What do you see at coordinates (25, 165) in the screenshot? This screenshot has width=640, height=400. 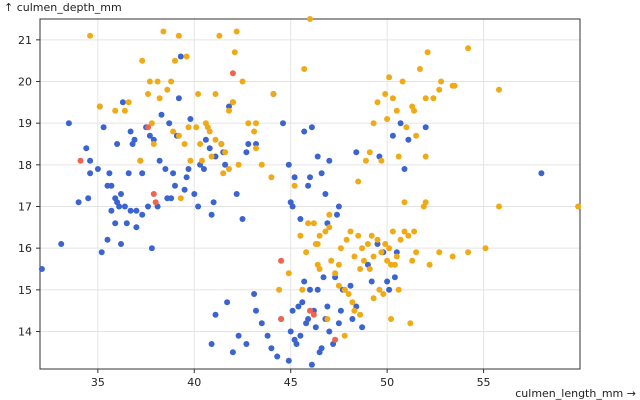 I see `y-tick-label: 18` at bounding box center [25, 165].